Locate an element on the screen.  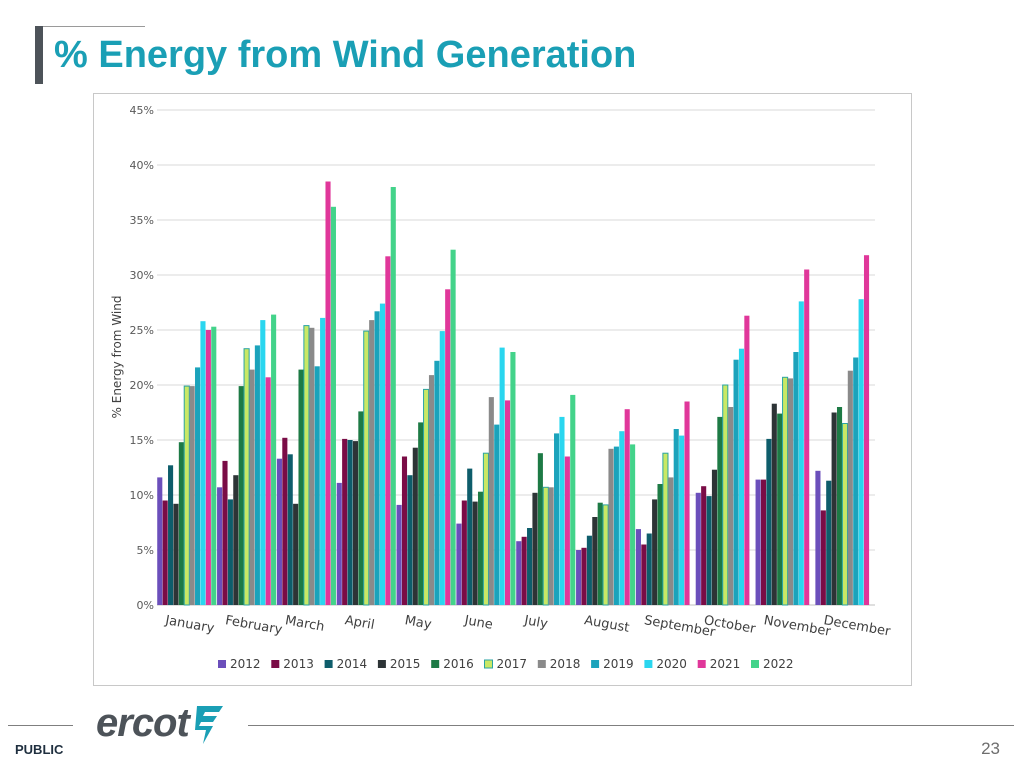
legend-label-2014: 2014 is located at coordinates (352, 664).